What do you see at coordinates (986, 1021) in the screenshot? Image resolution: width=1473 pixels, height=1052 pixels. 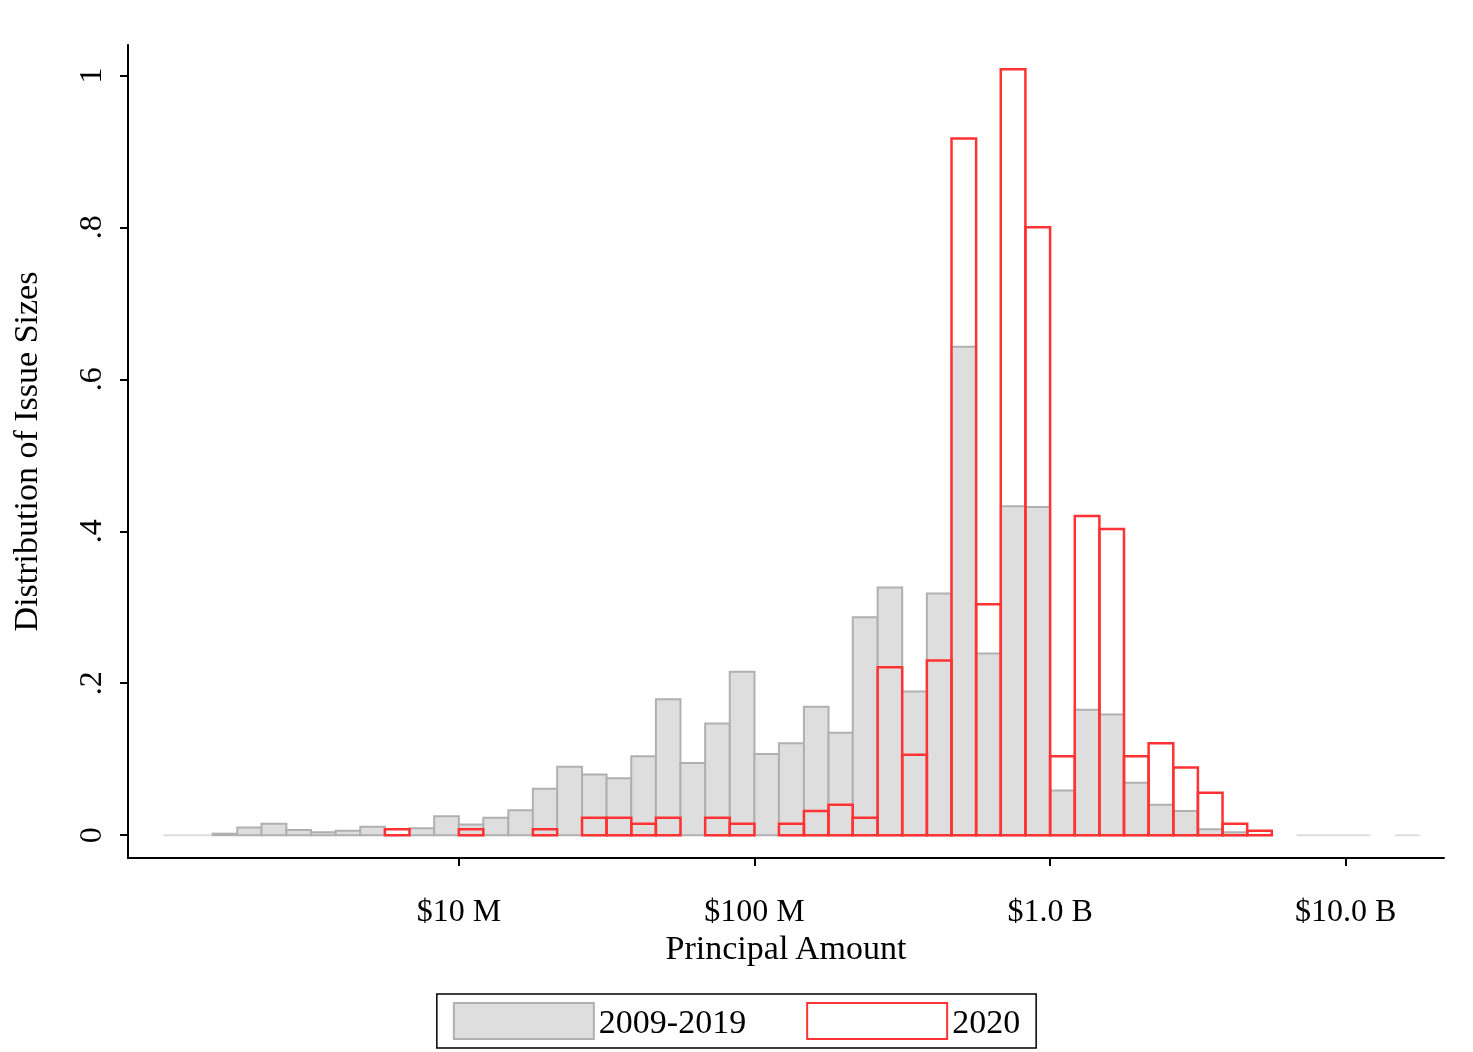 I see `legend-label: 2020` at bounding box center [986, 1021].